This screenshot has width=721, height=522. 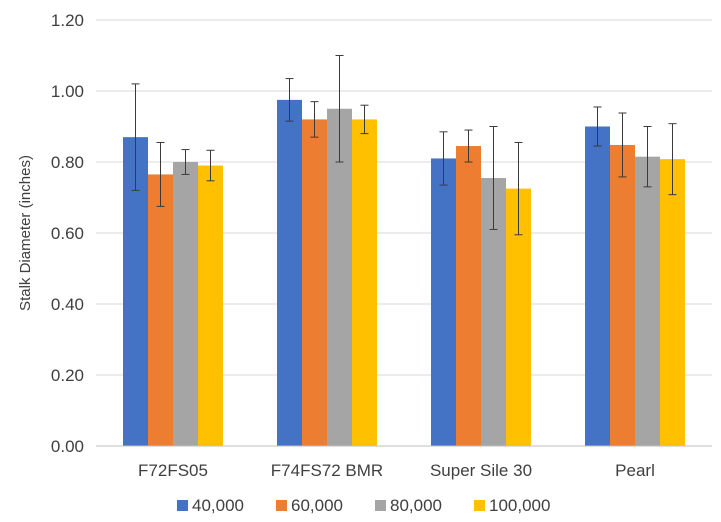 I want to click on y-tick-label: 0.60, so click(x=67, y=233).